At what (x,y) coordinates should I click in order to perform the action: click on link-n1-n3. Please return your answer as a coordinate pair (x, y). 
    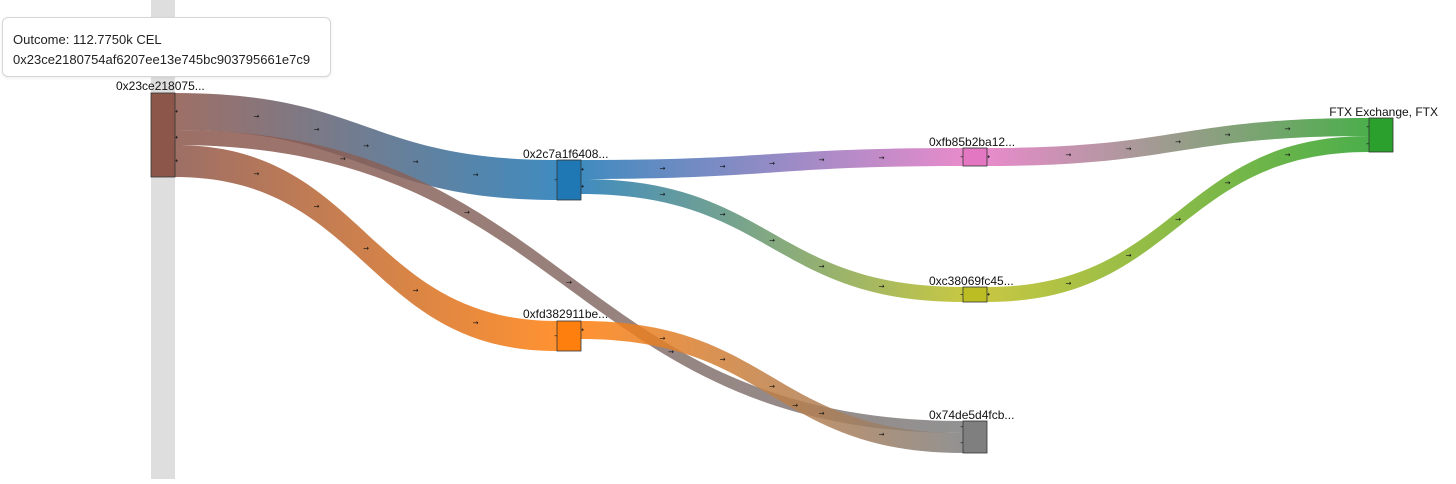
    Looking at the image, I should click on (772, 163).